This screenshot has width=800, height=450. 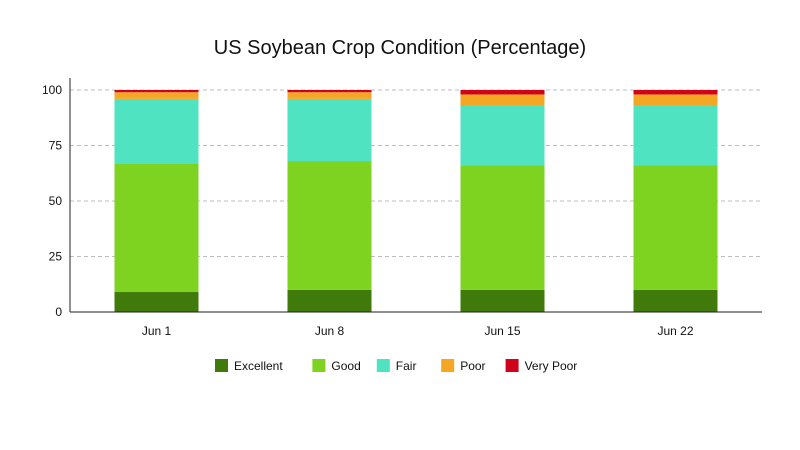 I want to click on legend-label: Very Poor, so click(x=551, y=366).